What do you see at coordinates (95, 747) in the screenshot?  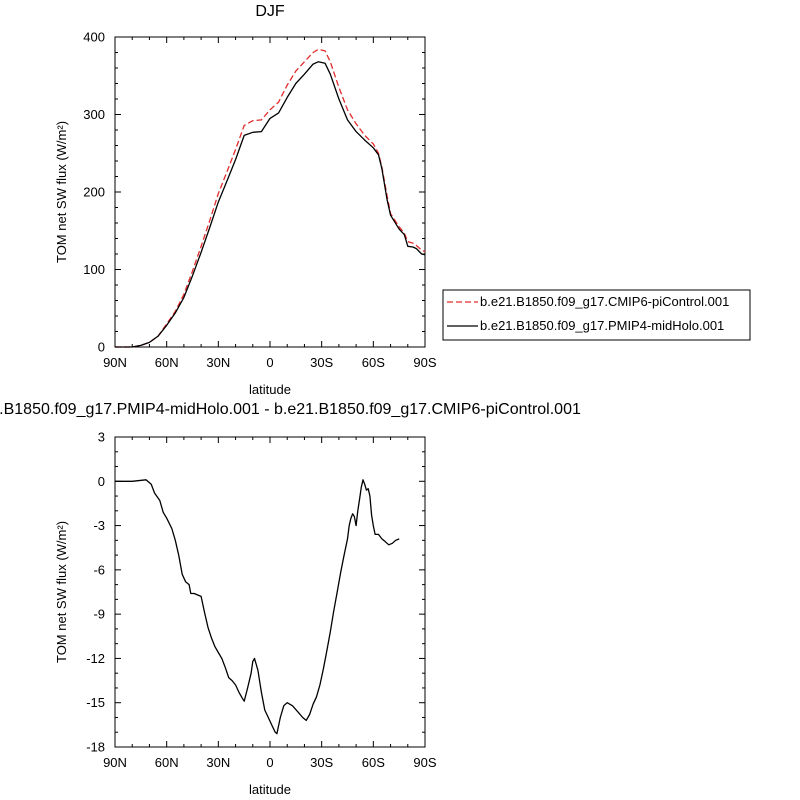 I see `y-tick-label: -18` at bounding box center [95, 747].